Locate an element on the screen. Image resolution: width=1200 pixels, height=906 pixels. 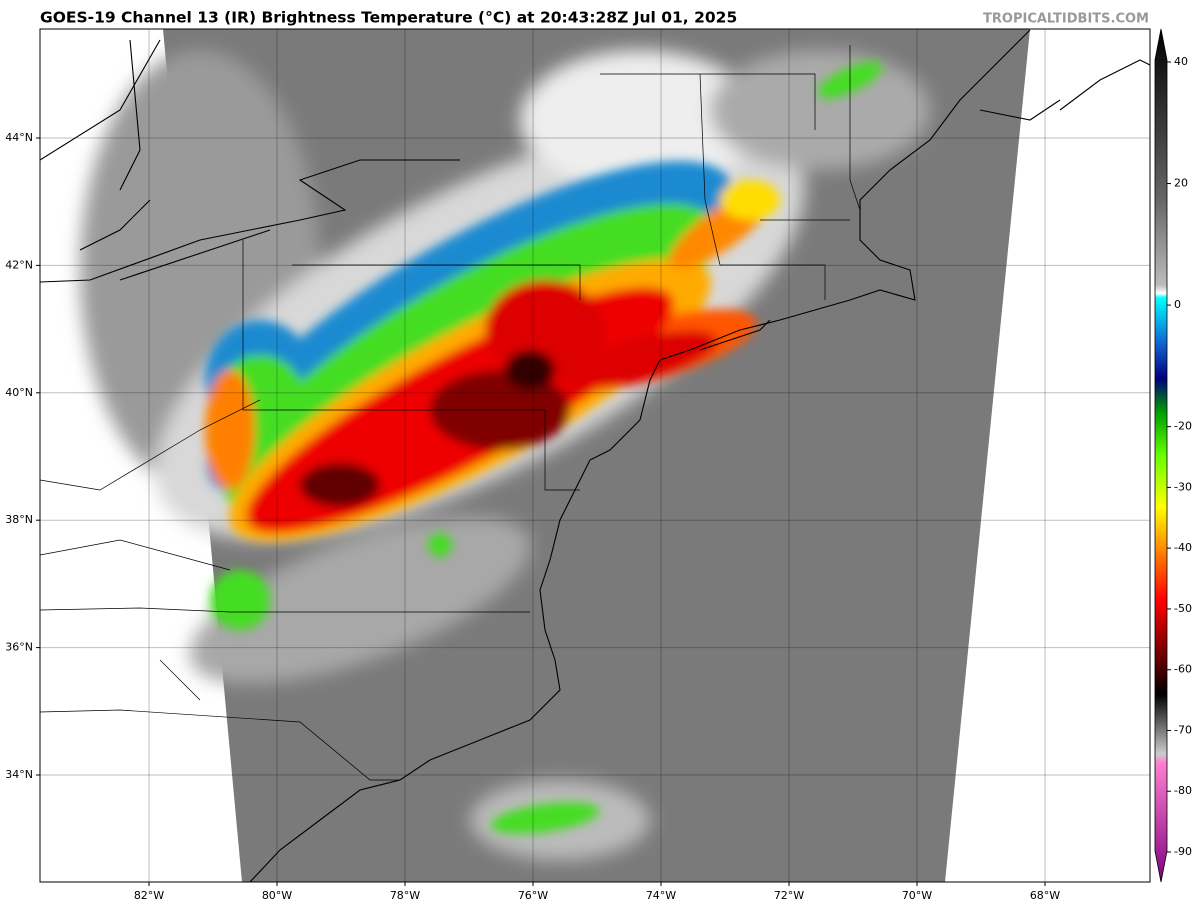
colorbar-ticks: 40 20 0 -20 -30 -40 -50 -60 -70 -80 -90 is located at coordinates (1179, 456).